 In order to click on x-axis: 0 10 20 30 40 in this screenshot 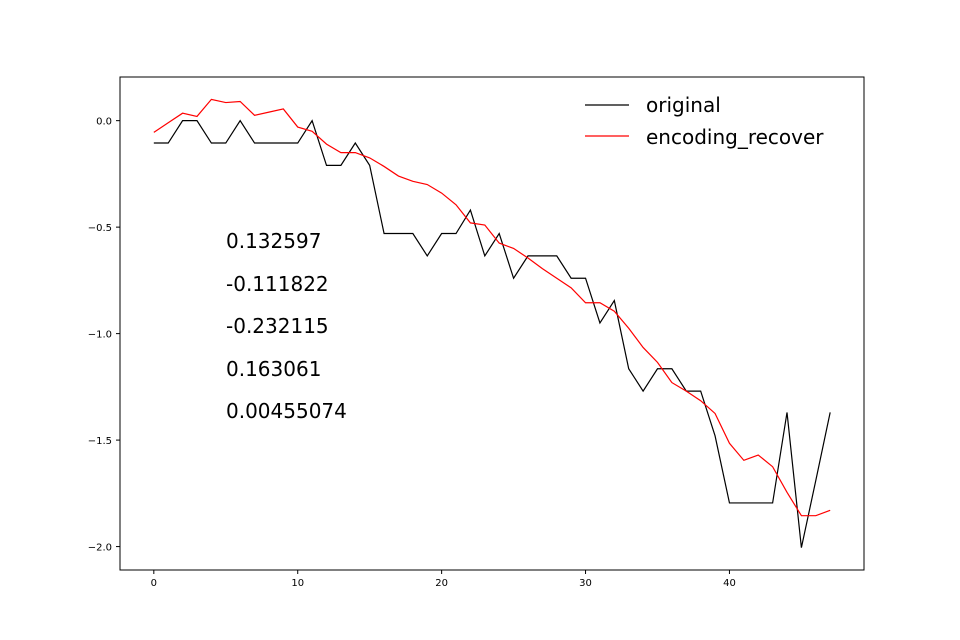, I will do `click(443, 579)`.